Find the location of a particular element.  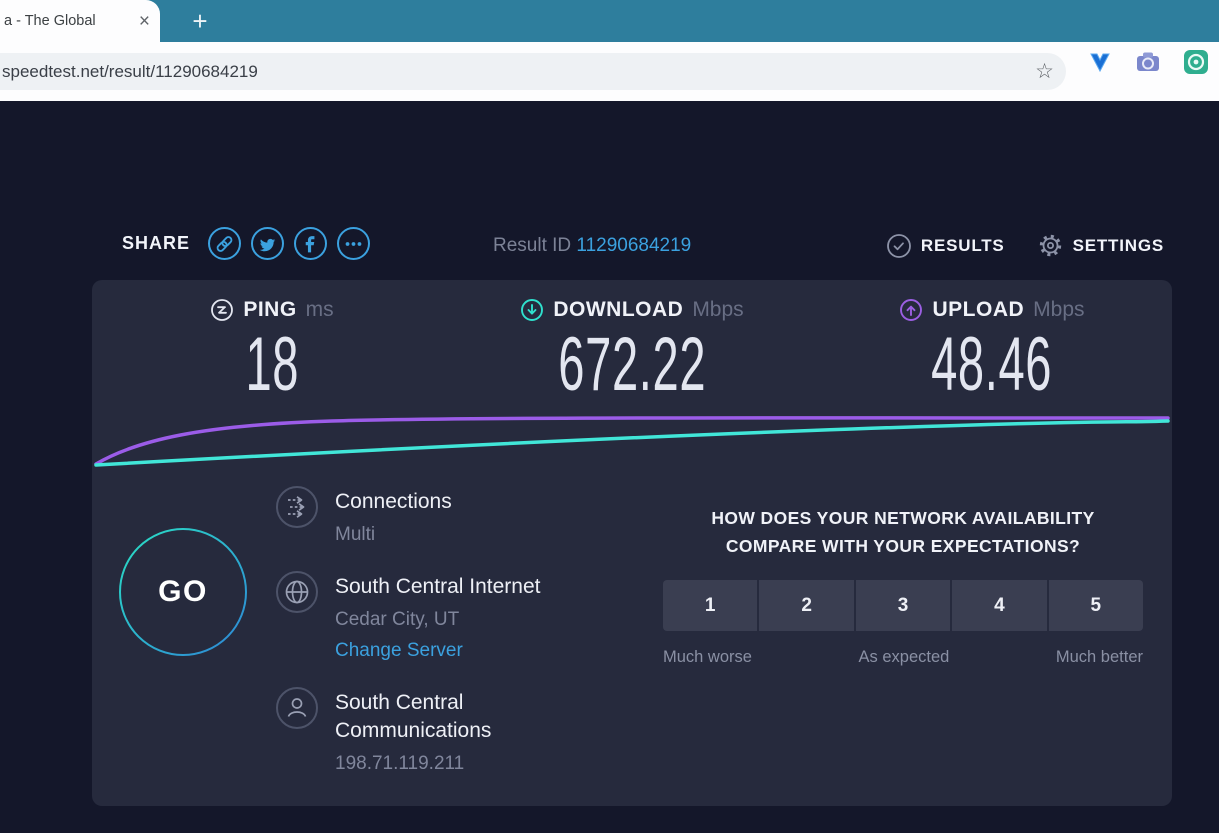

share-twitter-icon is located at coordinates (268, 243).